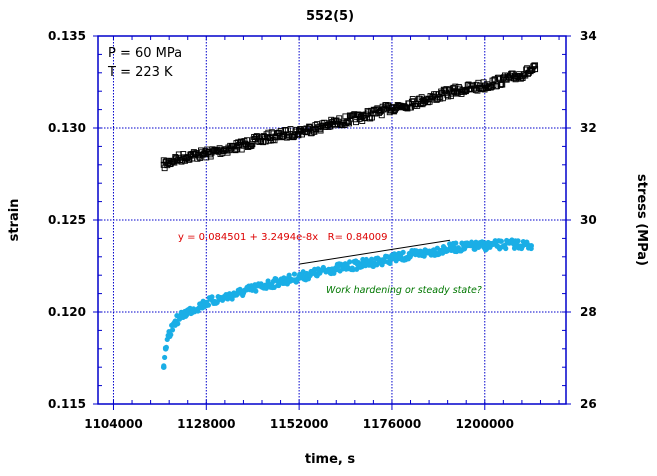 The width and height of the screenshot is (657, 476). What do you see at coordinates (404, 290) in the screenshot?
I see `note-label: Work hardening or steady state?` at bounding box center [404, 290].